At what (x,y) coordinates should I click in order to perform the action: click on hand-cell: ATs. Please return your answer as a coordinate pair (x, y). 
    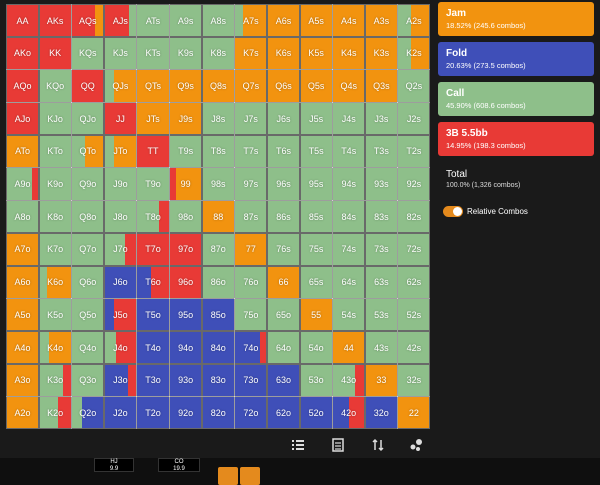
    Looking at the image, I should click on (153, 21).